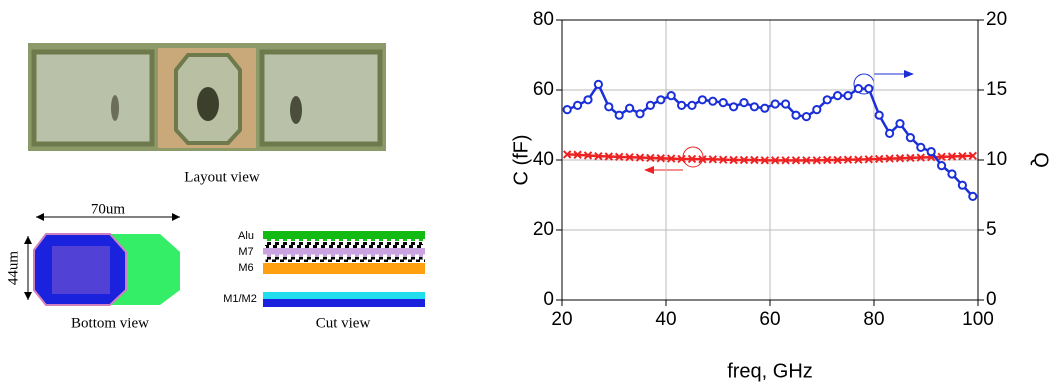 The width and height of the screenshot is (1056, 385). What do you see at coordinates (873, 319) in the screenshot?
I see `x-tick-label: 80` at bounding box center [873, 319].